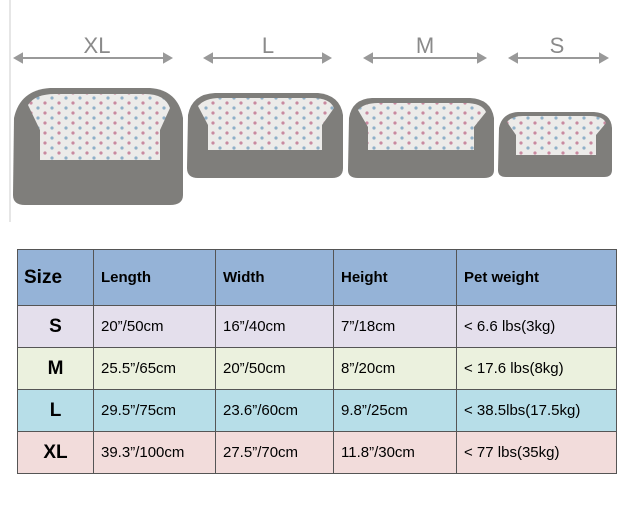 The height and width of the screenshot is (507, 636). I want to click on table-cell: < 77 lbs(35kg), so click(536, 452).